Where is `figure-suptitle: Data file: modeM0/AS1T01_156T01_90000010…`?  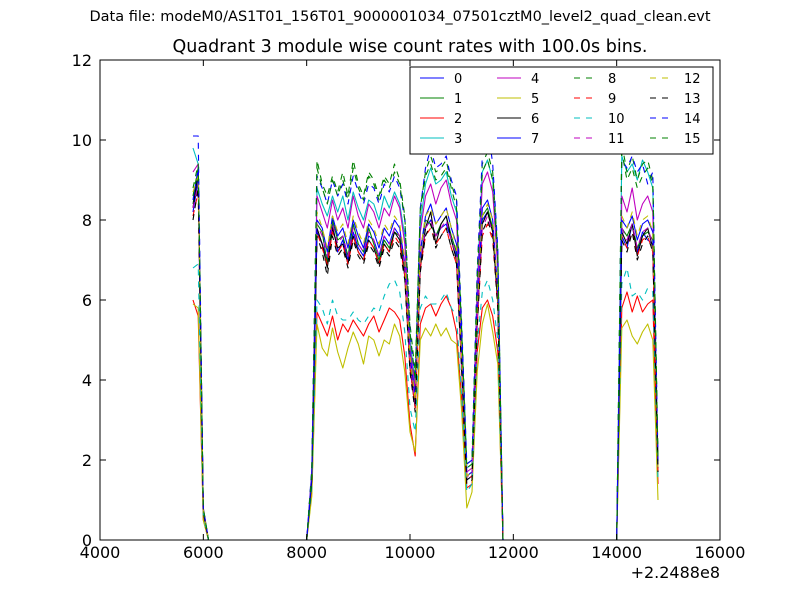
figure-suptitle: Data file: modeM0/AS1T01_156T01_90000010… is located at coordinates (400, 17).